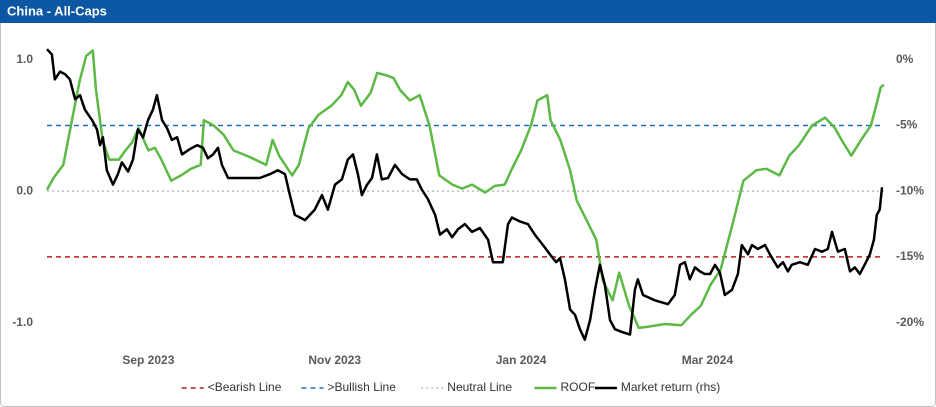 The height and width of the screenshot is (407, 936). What do you see at coordinates (907, 125) in the screenshot?
I see `y2-tick-label: -5%` at bounding box center [907, 125].